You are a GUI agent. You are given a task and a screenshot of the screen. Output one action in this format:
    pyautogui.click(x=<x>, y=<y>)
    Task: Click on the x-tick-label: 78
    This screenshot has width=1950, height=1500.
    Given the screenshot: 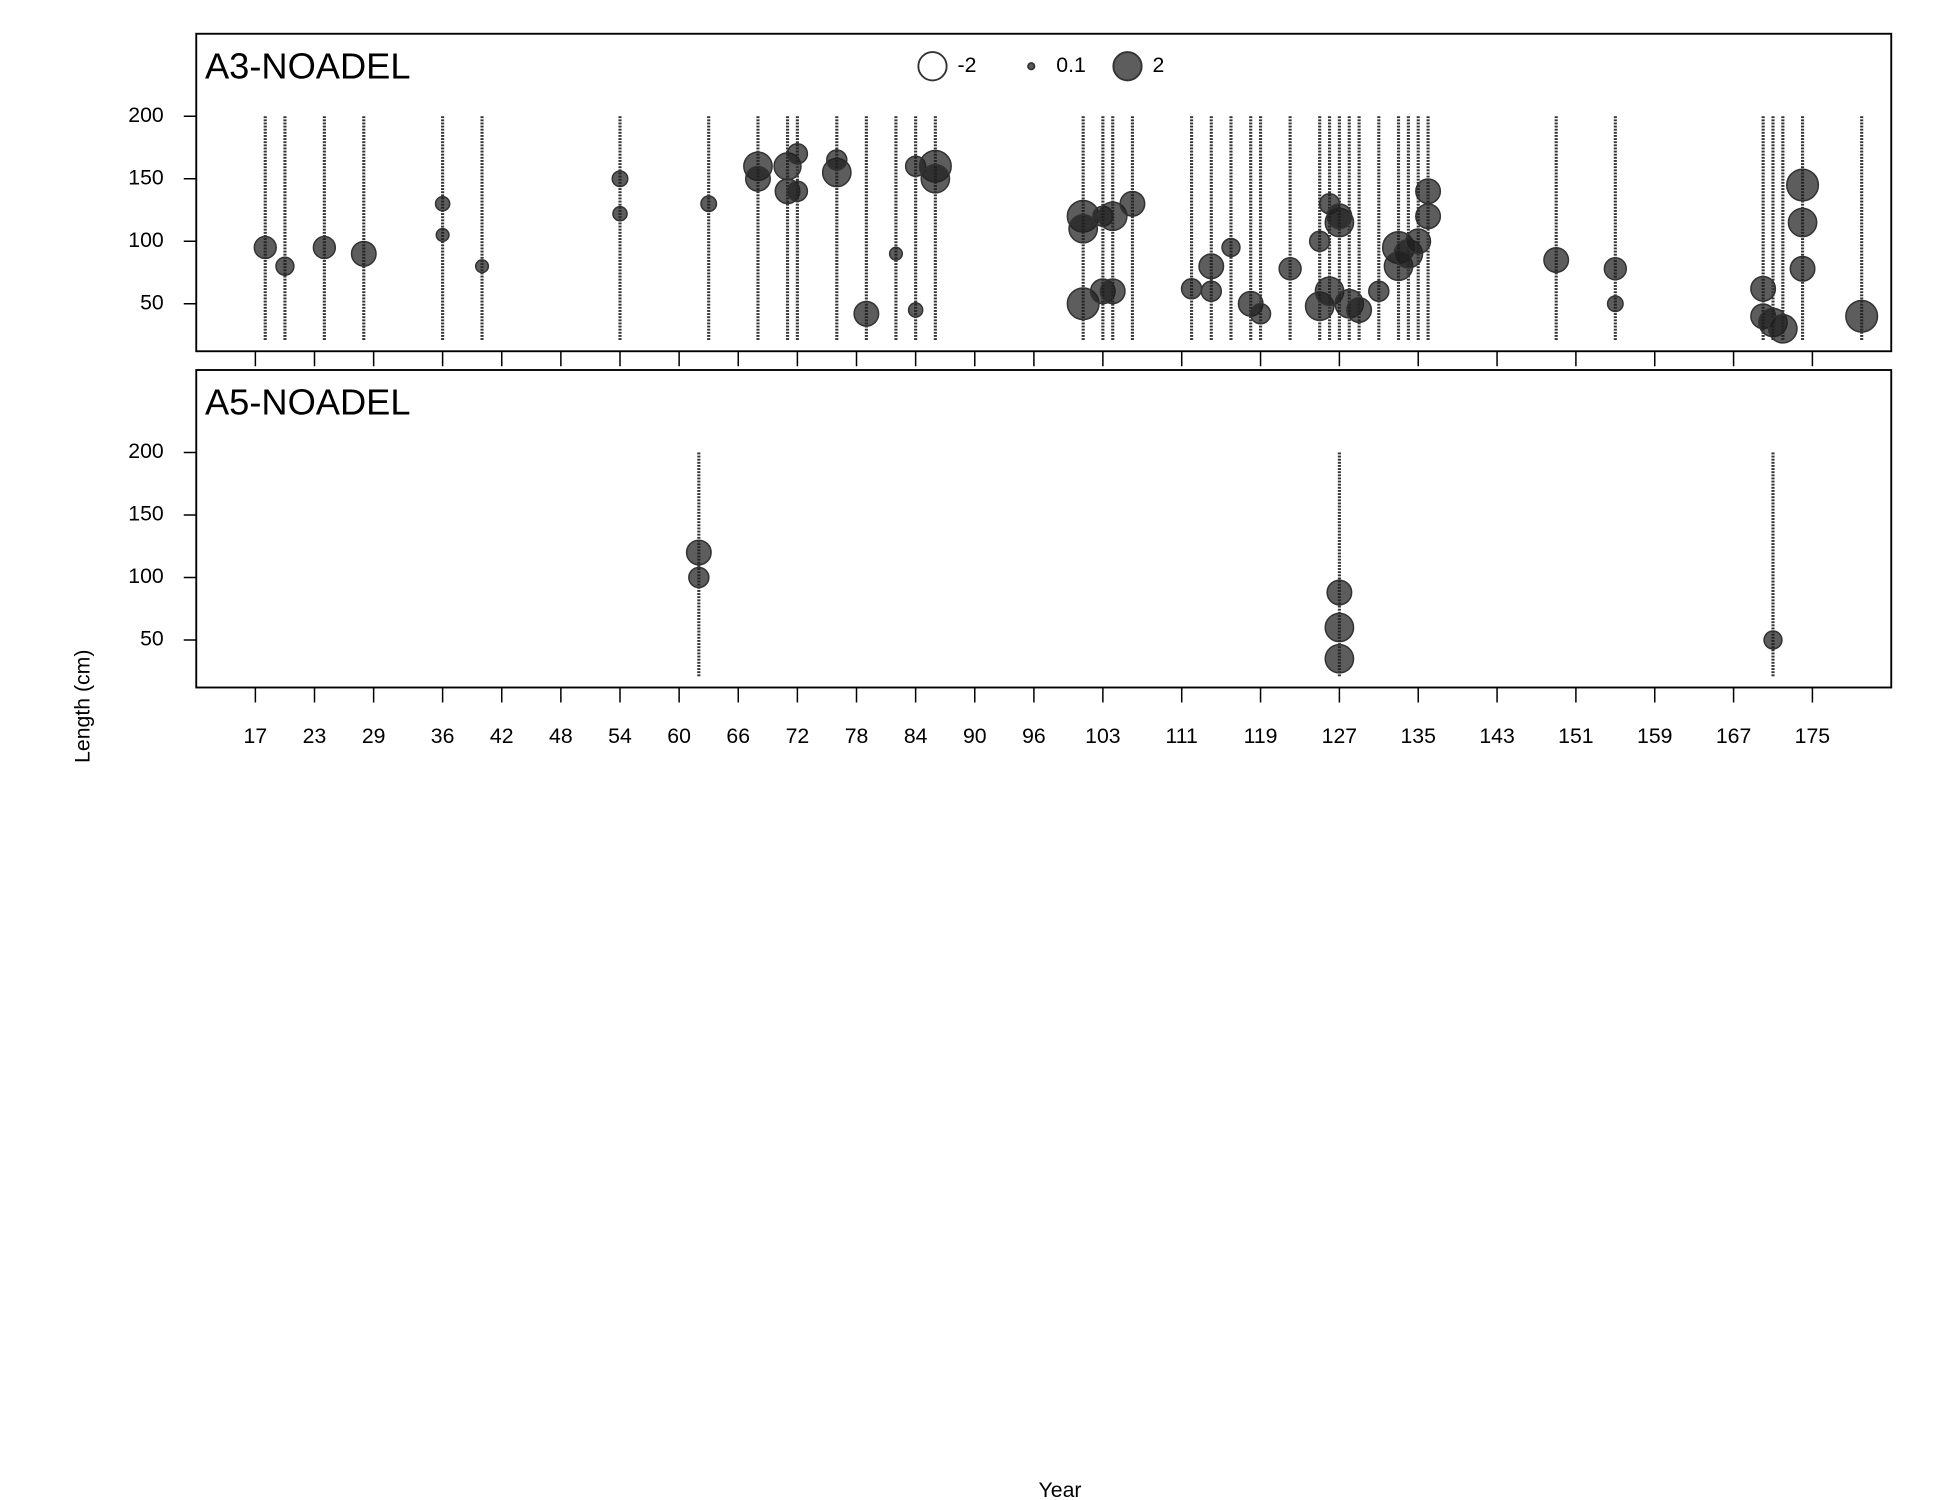 What is the action you would take?
    pyautogui.click(x=857, y=736)
    